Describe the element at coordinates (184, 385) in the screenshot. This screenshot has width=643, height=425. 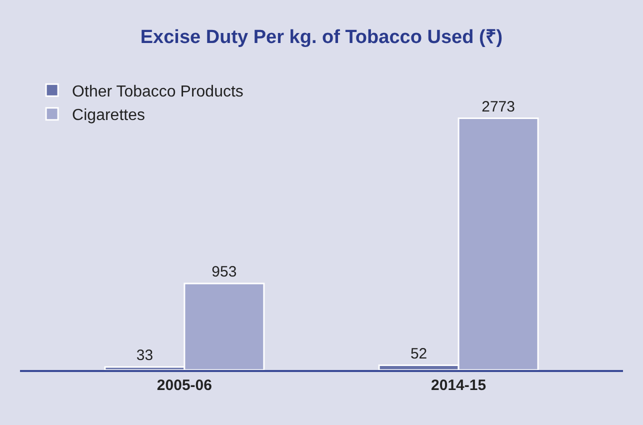
I see `x-tick-label: 2005-06` at that location.